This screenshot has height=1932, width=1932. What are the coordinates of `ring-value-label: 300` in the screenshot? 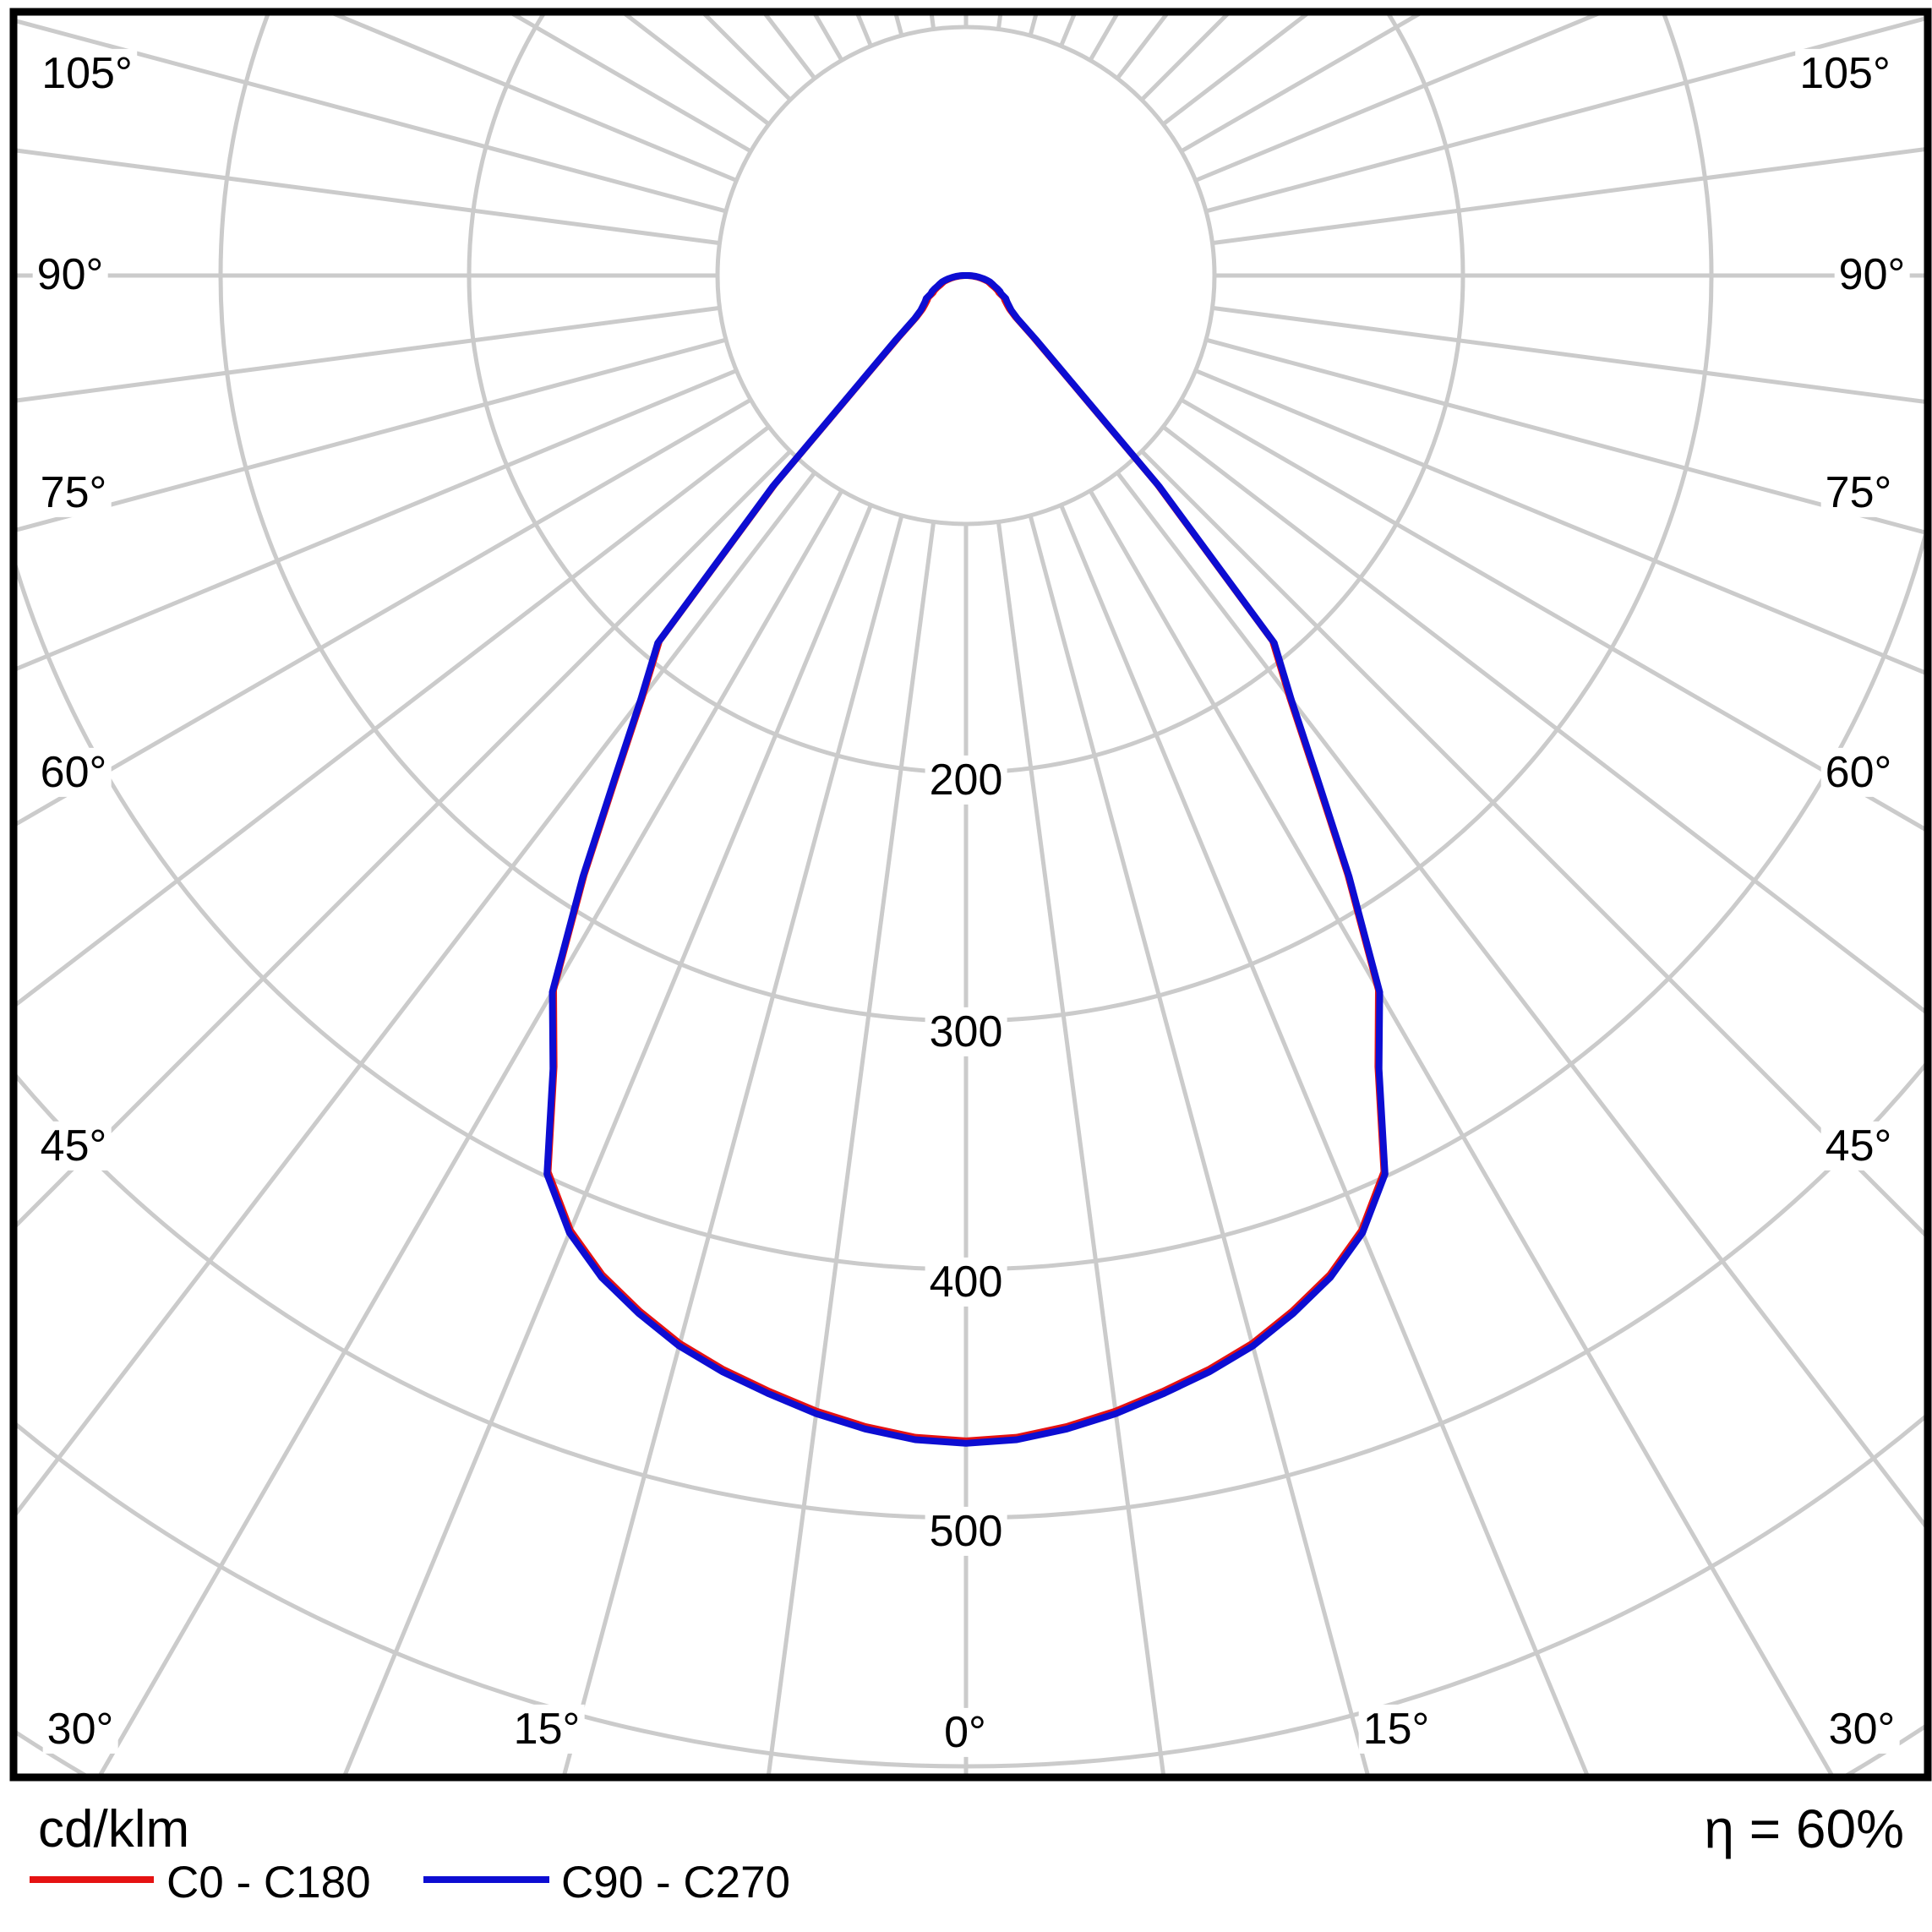 It's located at (966, 1032).